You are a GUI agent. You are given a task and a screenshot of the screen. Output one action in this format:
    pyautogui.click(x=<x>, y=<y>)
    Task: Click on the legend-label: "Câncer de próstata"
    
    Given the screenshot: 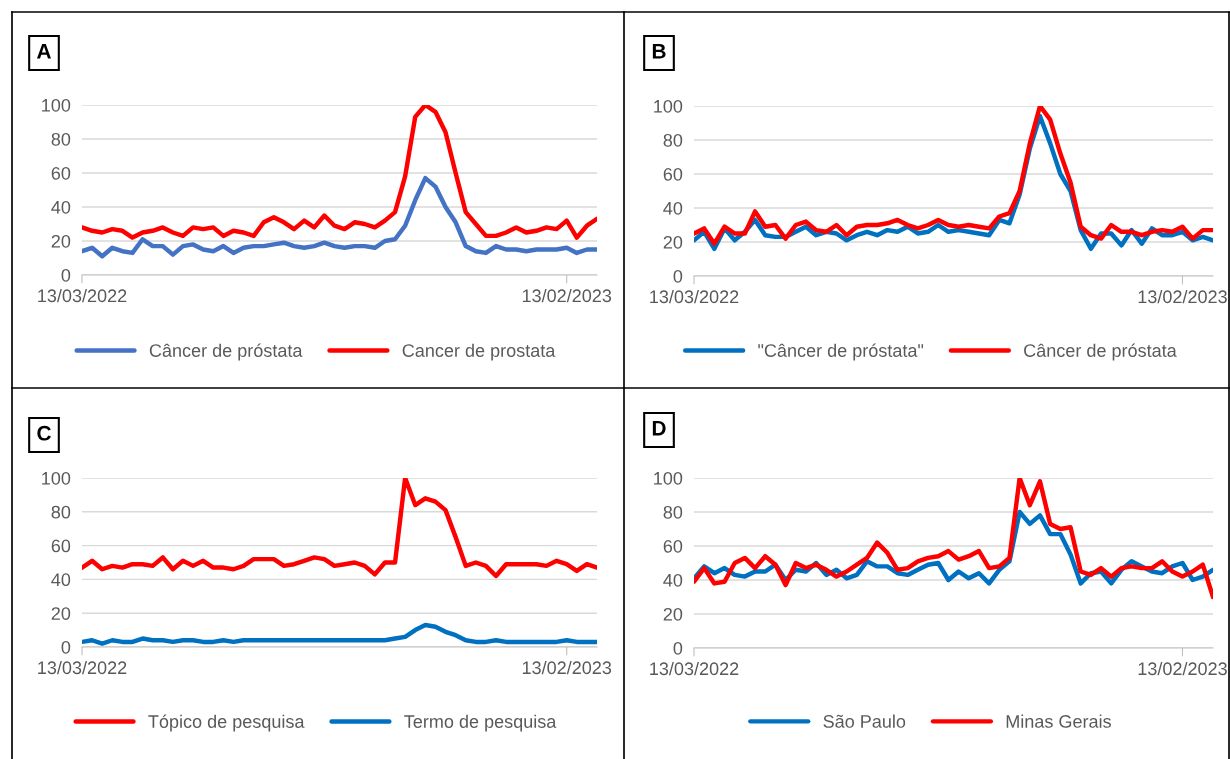 What is the action you would take?
    pyautogui.click(x=841, y=352)
    